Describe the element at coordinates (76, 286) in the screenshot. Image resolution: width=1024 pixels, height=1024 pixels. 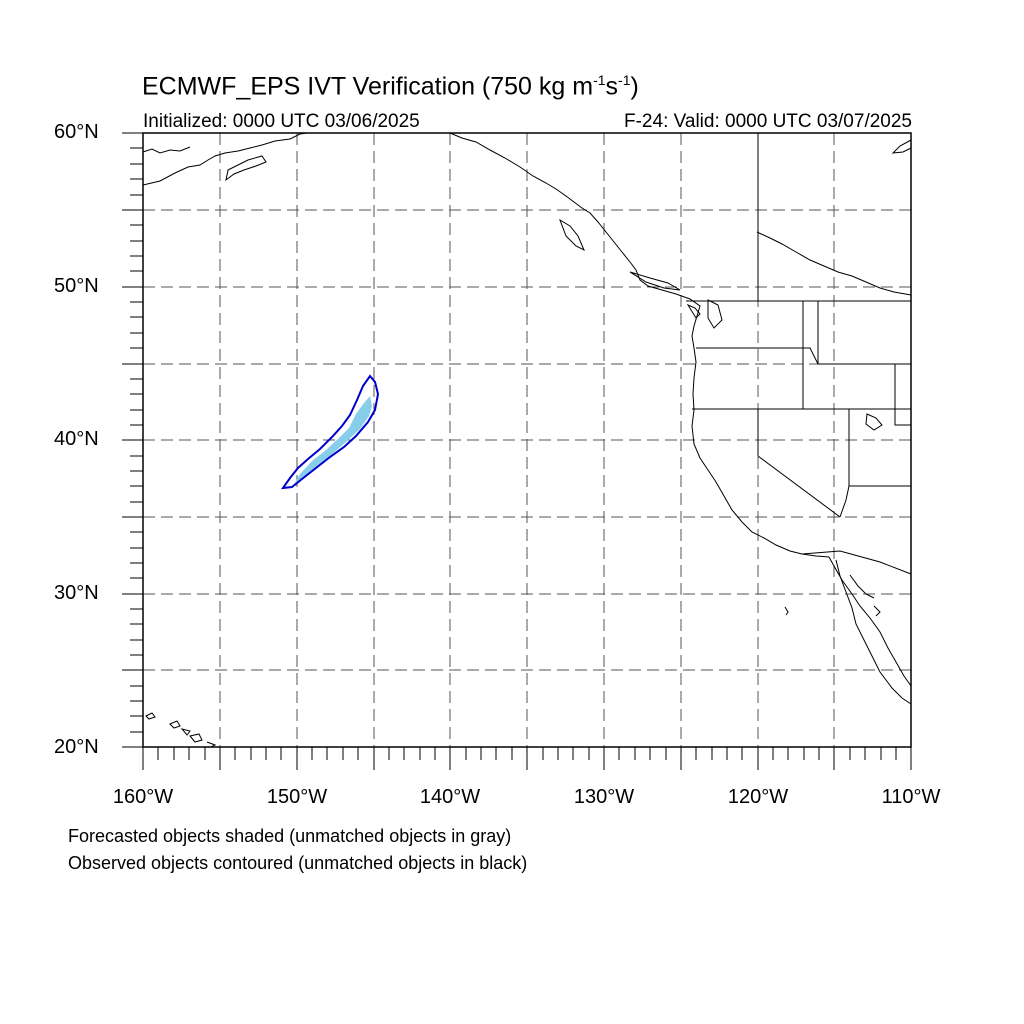
I see `lat-label-50n: 50°N` at that location.